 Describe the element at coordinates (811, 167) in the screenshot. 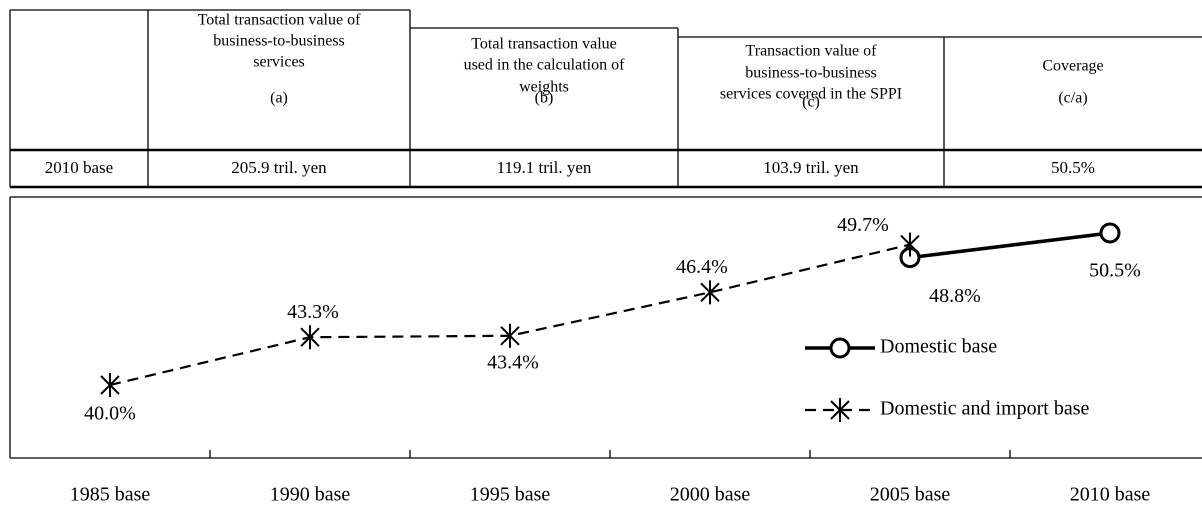

I see `table-cell: 103.9 tril. yen` at that location.